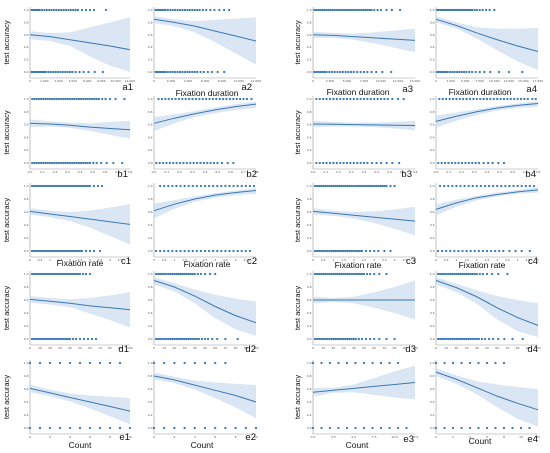 The width and height of the screenshot is (550, 453). Describe the element at coordinates (518, 348) in the screenshot. I see `x-tick-label: 80` at that location.